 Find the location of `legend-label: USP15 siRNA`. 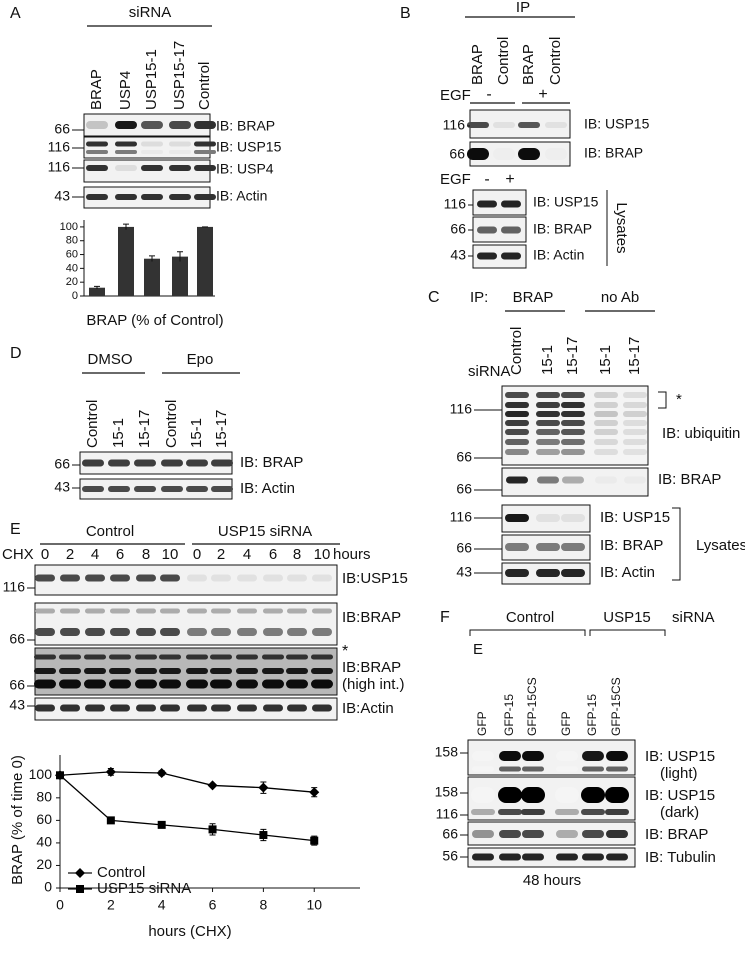

legend-label: USP15 siRNA is located at coordinates (144, 888).